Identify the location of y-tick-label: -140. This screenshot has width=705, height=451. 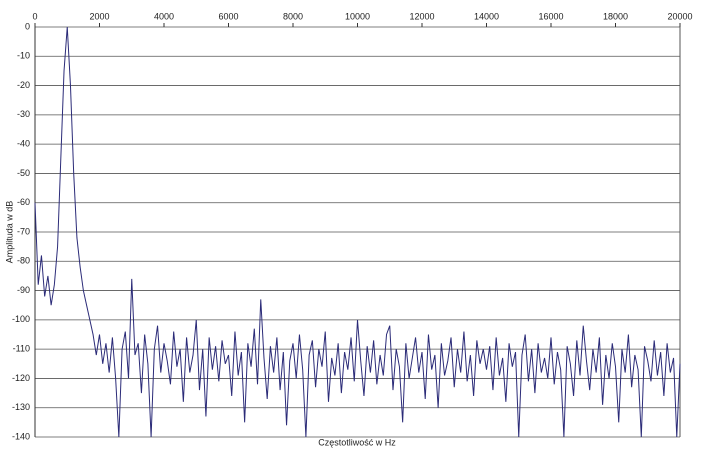
(21, 436).